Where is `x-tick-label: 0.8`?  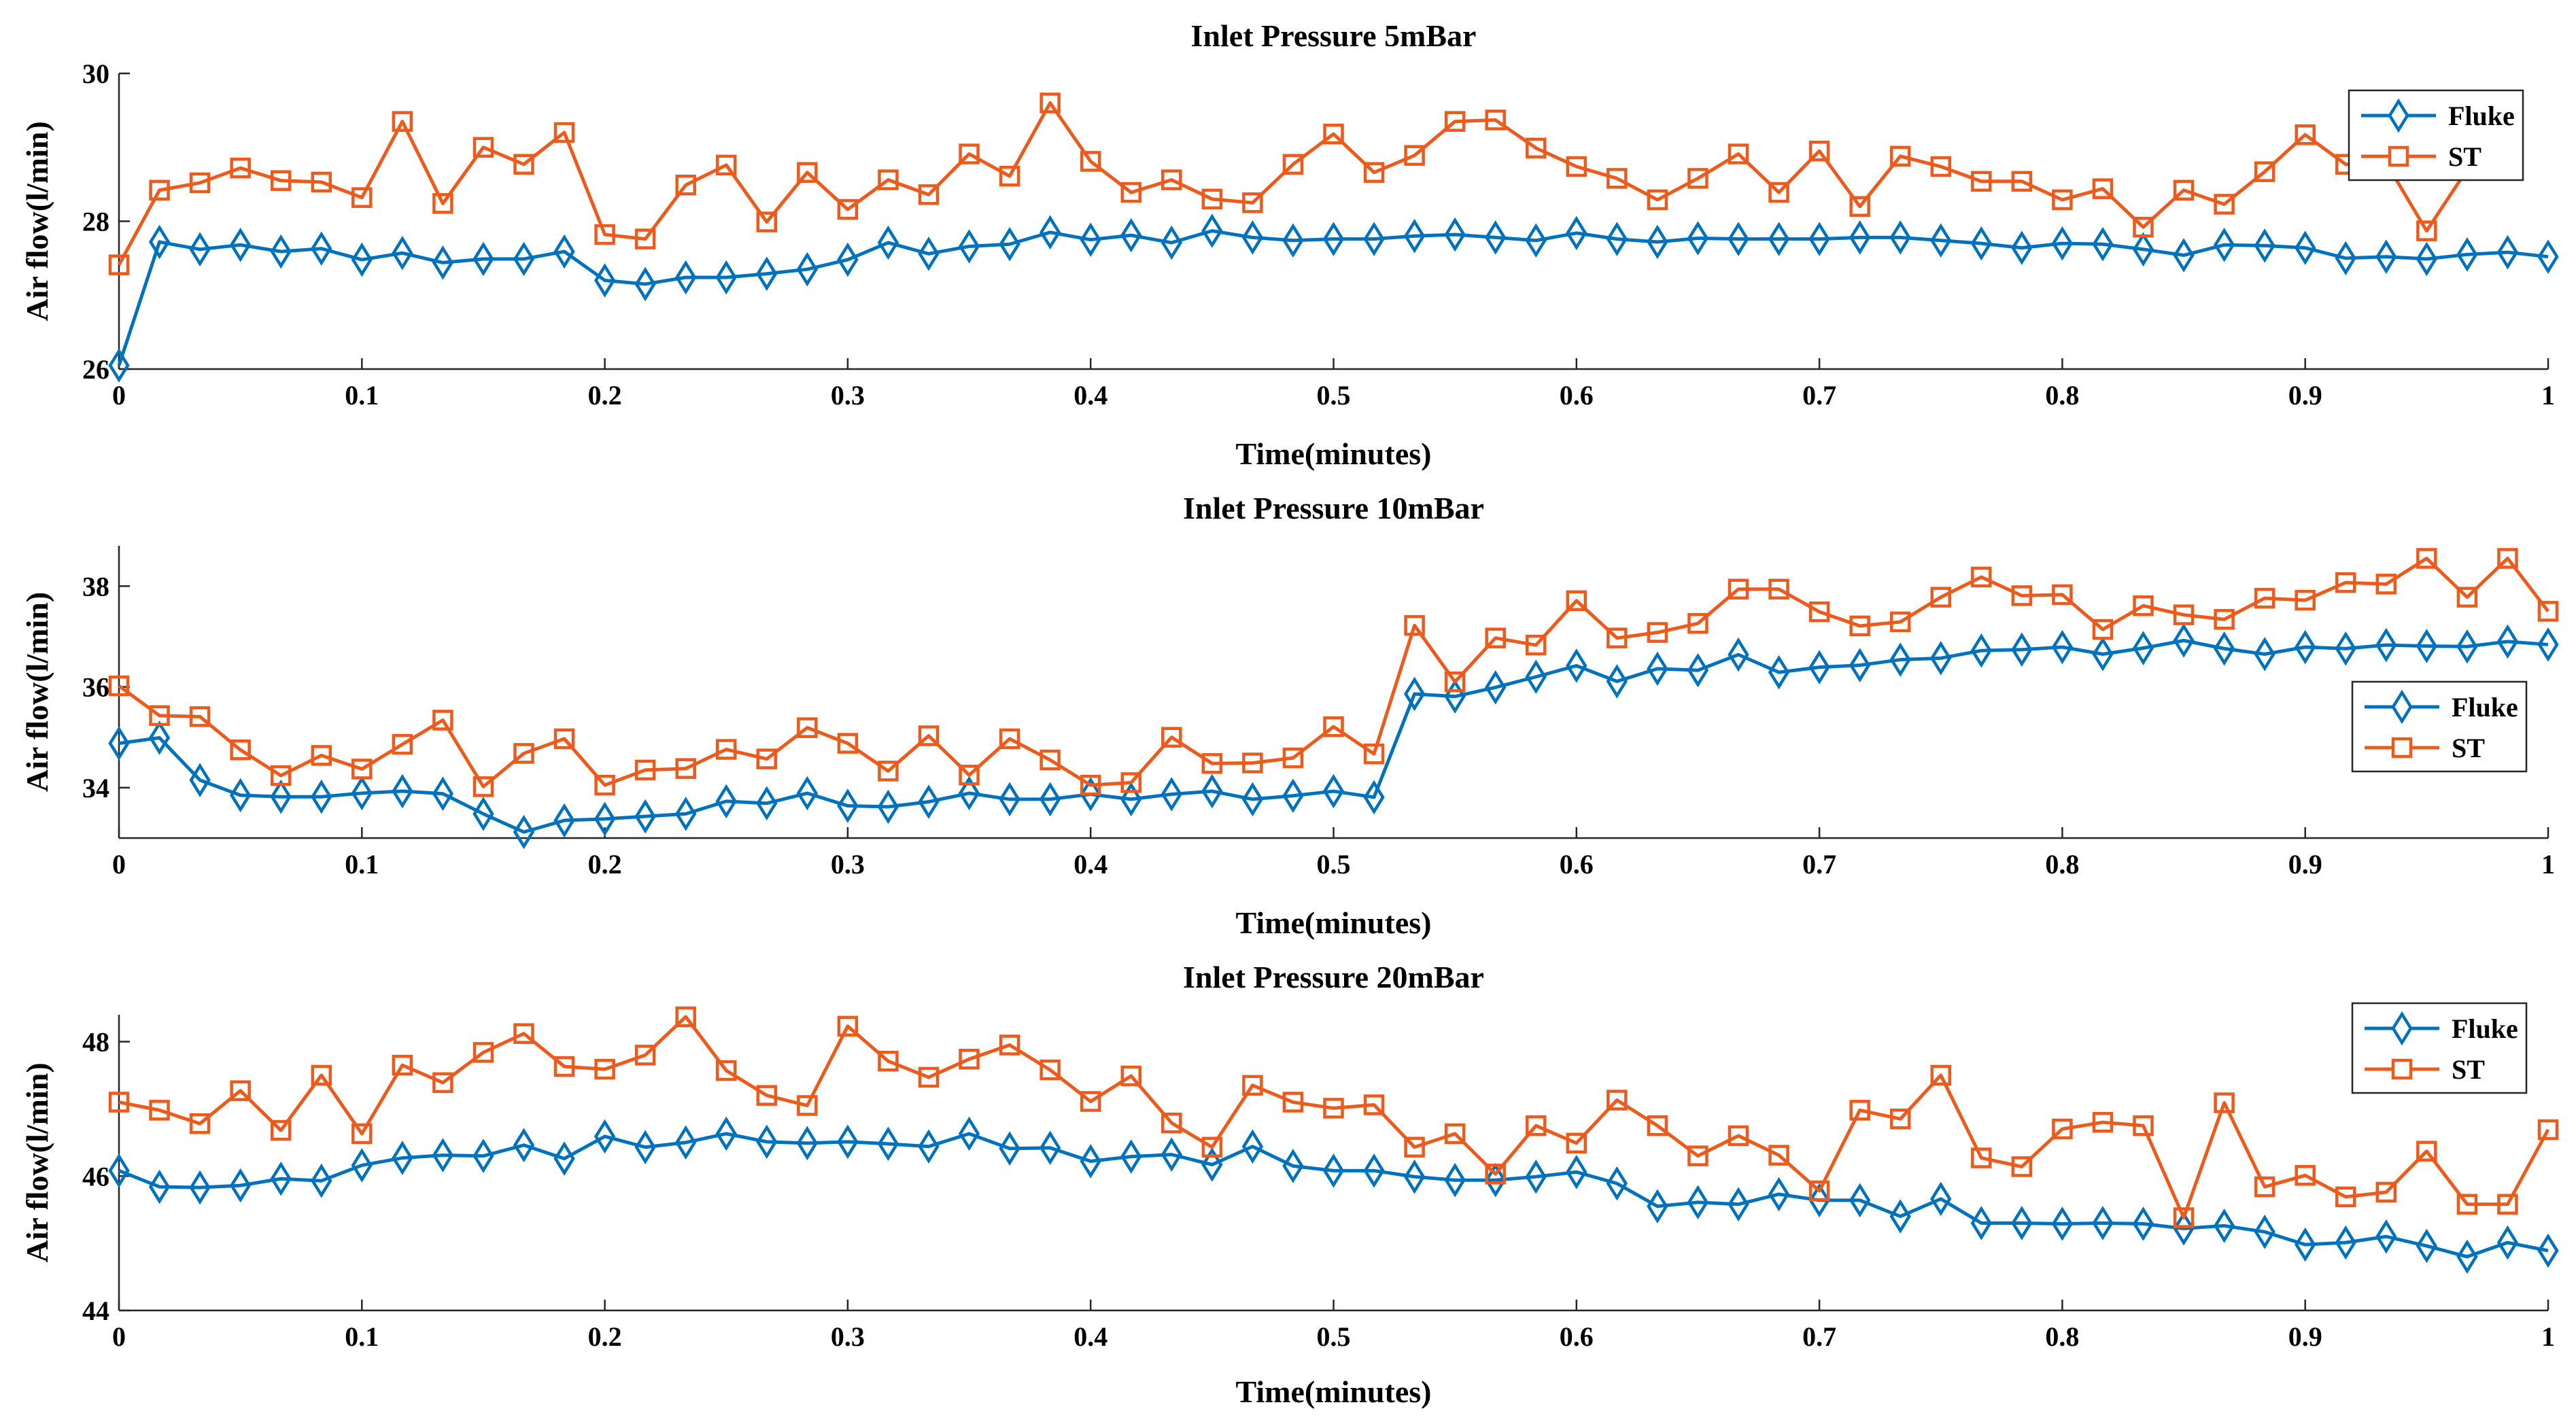
x-tick-label: 0.8 is located at coordinates (2062, 864).